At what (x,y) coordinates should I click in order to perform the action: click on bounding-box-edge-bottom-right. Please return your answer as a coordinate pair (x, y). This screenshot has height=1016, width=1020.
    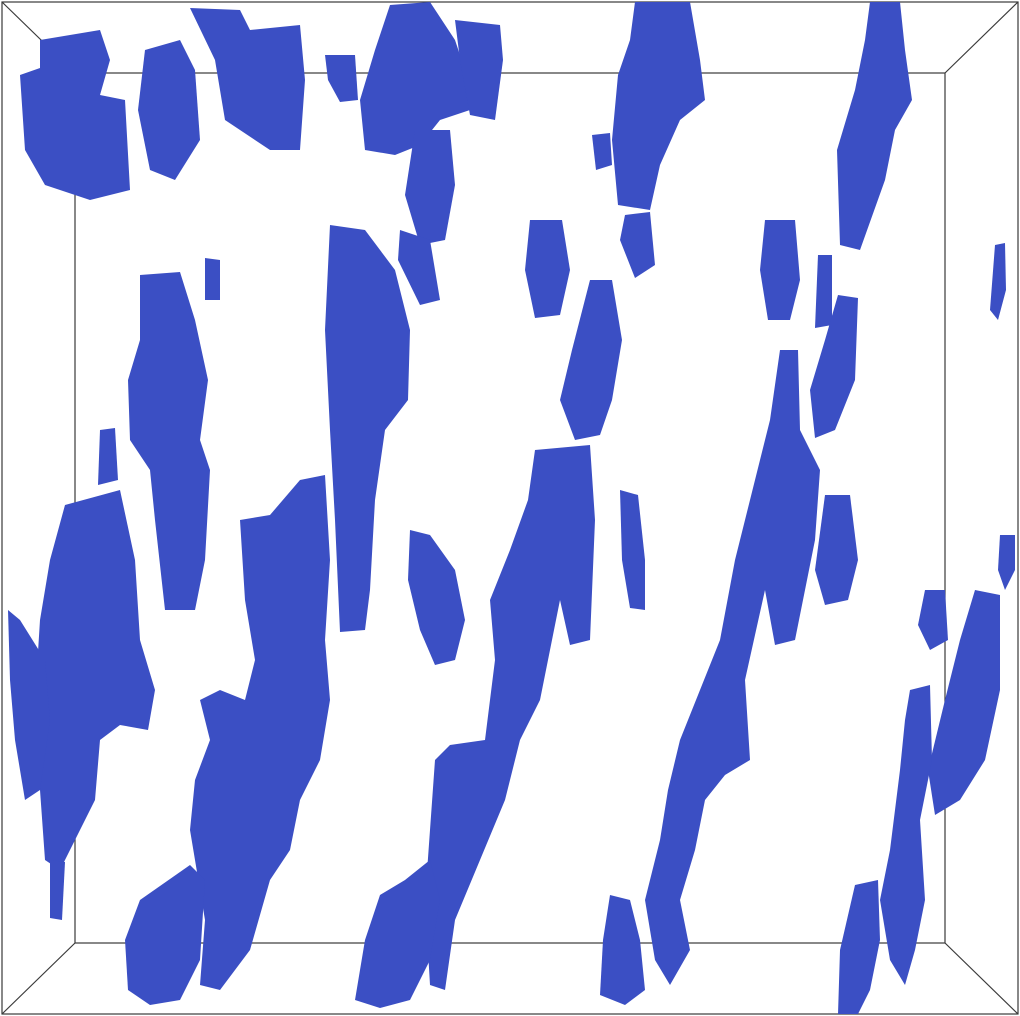
    Looking at the image, I should click on (981, 978).